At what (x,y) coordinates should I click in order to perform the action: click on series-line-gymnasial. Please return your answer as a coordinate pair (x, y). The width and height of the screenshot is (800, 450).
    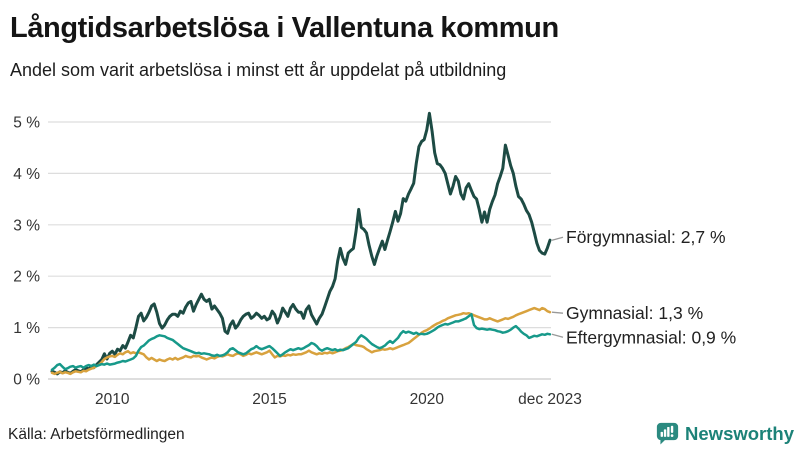
    Looking at the image, I should click on (301, 341).